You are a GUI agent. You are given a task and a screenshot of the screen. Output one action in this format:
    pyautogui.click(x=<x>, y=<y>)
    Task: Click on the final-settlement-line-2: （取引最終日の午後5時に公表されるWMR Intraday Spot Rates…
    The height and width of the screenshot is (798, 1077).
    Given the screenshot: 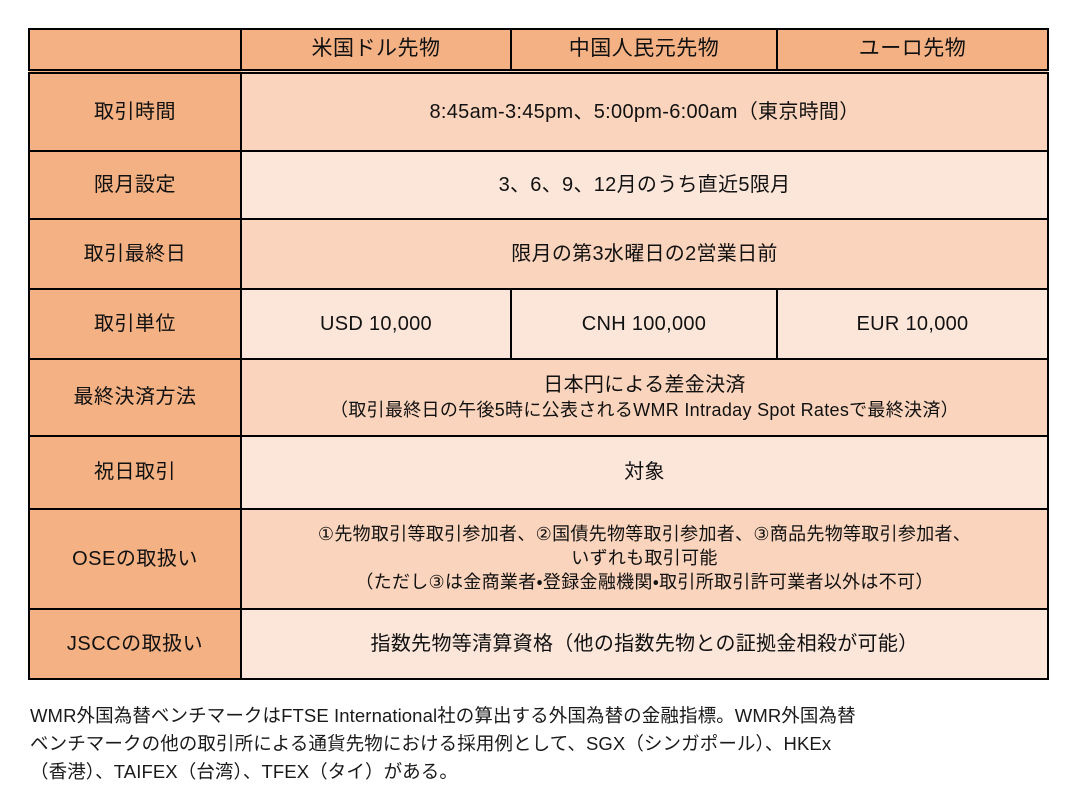 What is the action you would take?
    pyautogui.click(x=644, y=409)
    